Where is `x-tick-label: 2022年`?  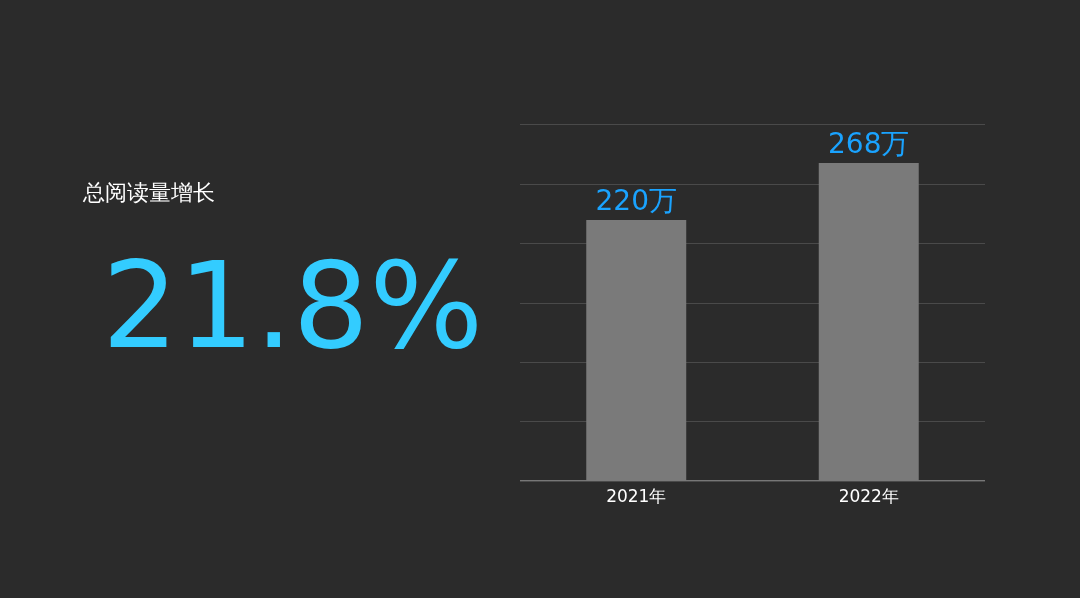 x-tick-label: 2022年 is located at coordinates (868, 496).